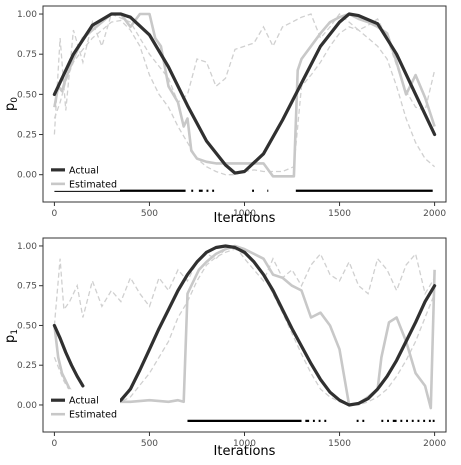 The height and width of the screenshot is (465, 461). I want to click on y-axis-label: p1, so click(11, 336).